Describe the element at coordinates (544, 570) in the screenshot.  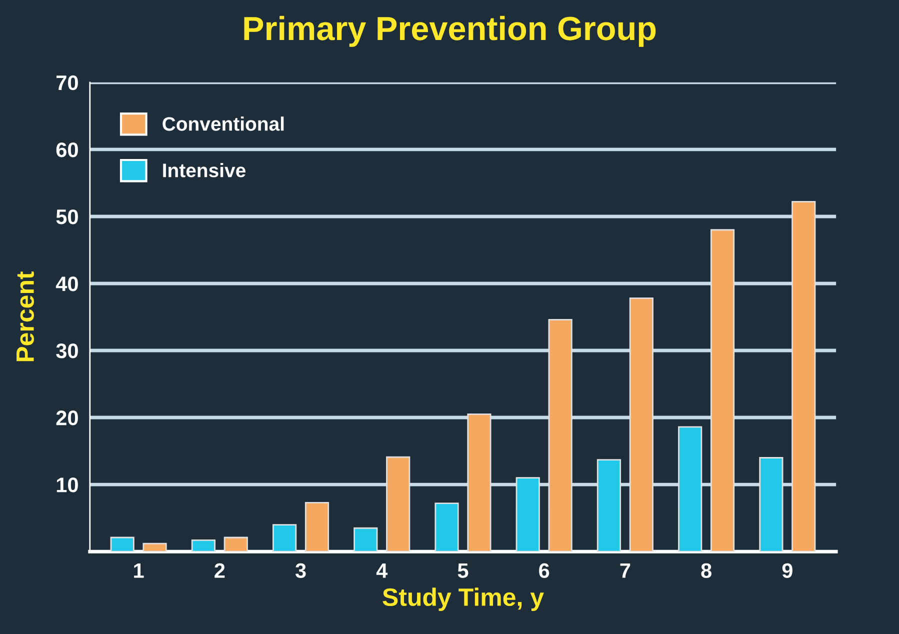
I see `x-tick-label: 6` at that location.